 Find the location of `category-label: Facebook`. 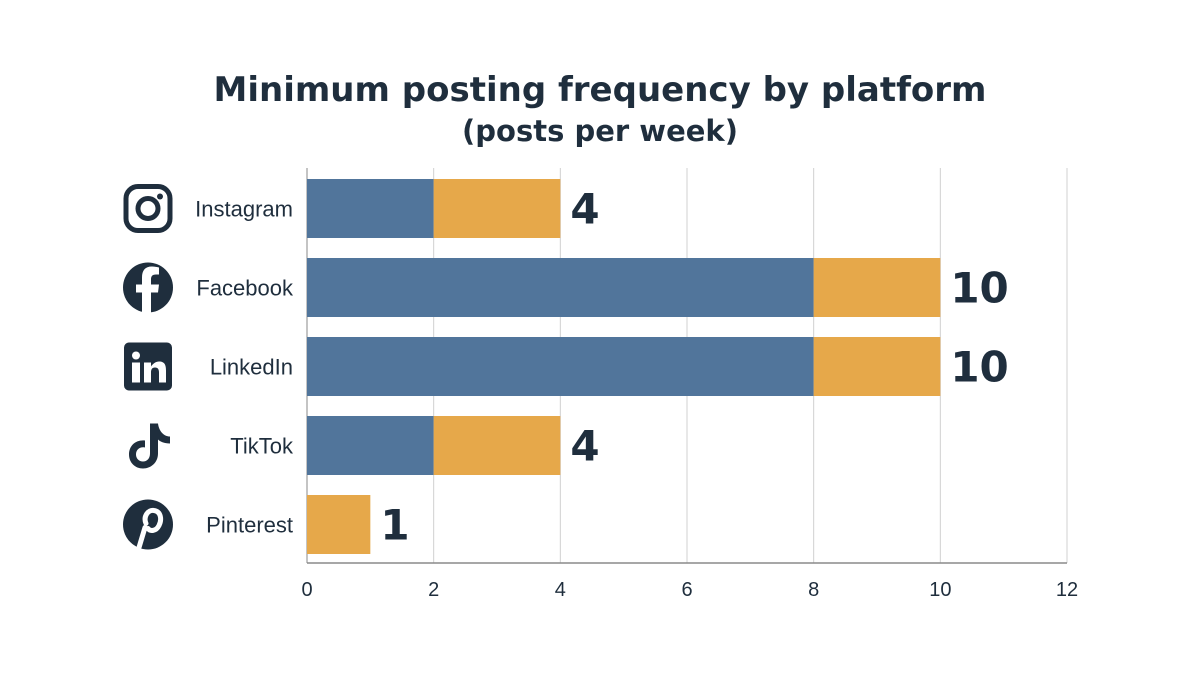

category-label: Facebook is located at coordinates (245, 288).